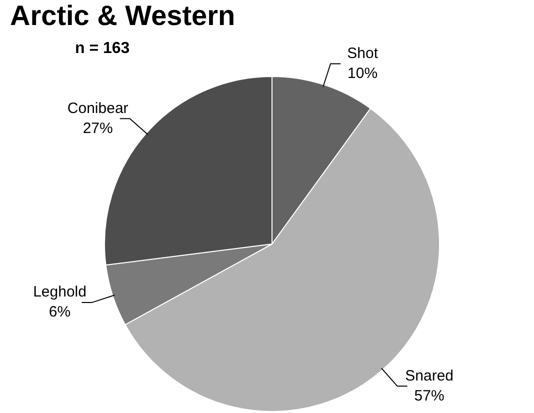 Image resolution: width=534 pixels, height=413 pixels. What do you see at coordinates (59, 292) in the screenshot?
I see `slice-label: Leghold` at bounding box center [59, 292].